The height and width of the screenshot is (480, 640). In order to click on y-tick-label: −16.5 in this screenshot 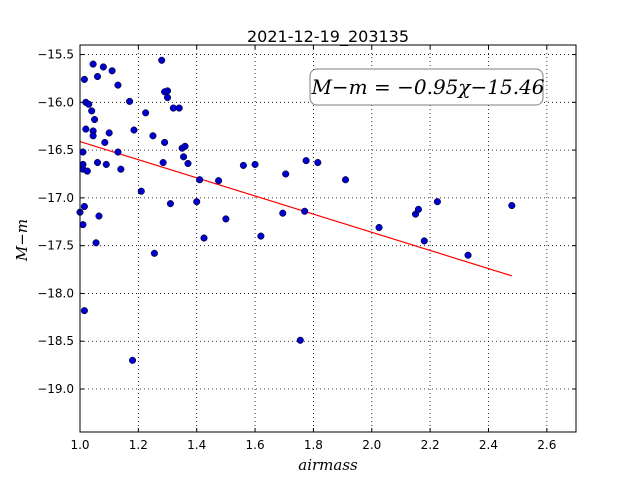, I will do `click(55, 150)`.